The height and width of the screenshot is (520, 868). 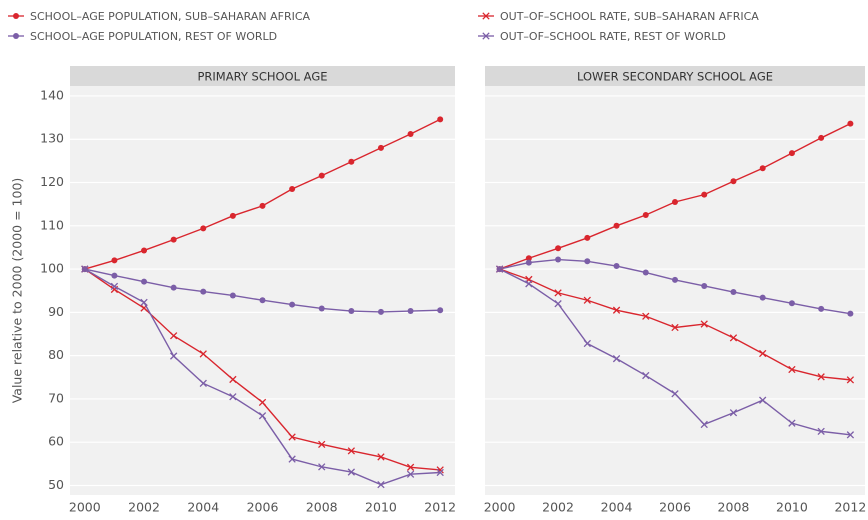 What do you see at coordinates (52, 138) in the screenshot?
I see `y-tick-label: 130` at bounding box center [52, 138].